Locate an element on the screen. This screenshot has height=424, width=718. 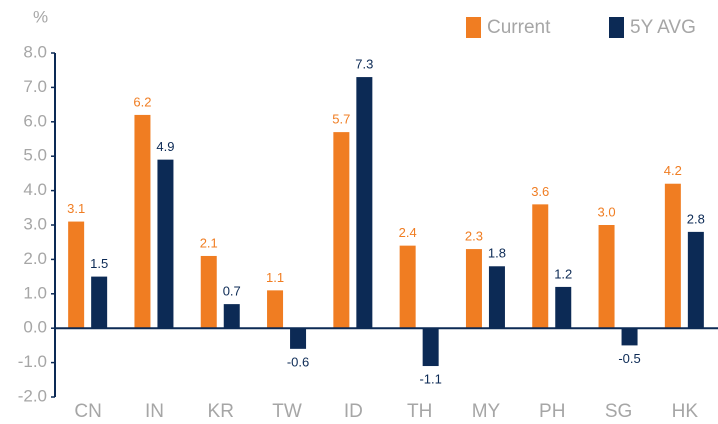
x-tick-label: TW is located at coordinates (287, 411).